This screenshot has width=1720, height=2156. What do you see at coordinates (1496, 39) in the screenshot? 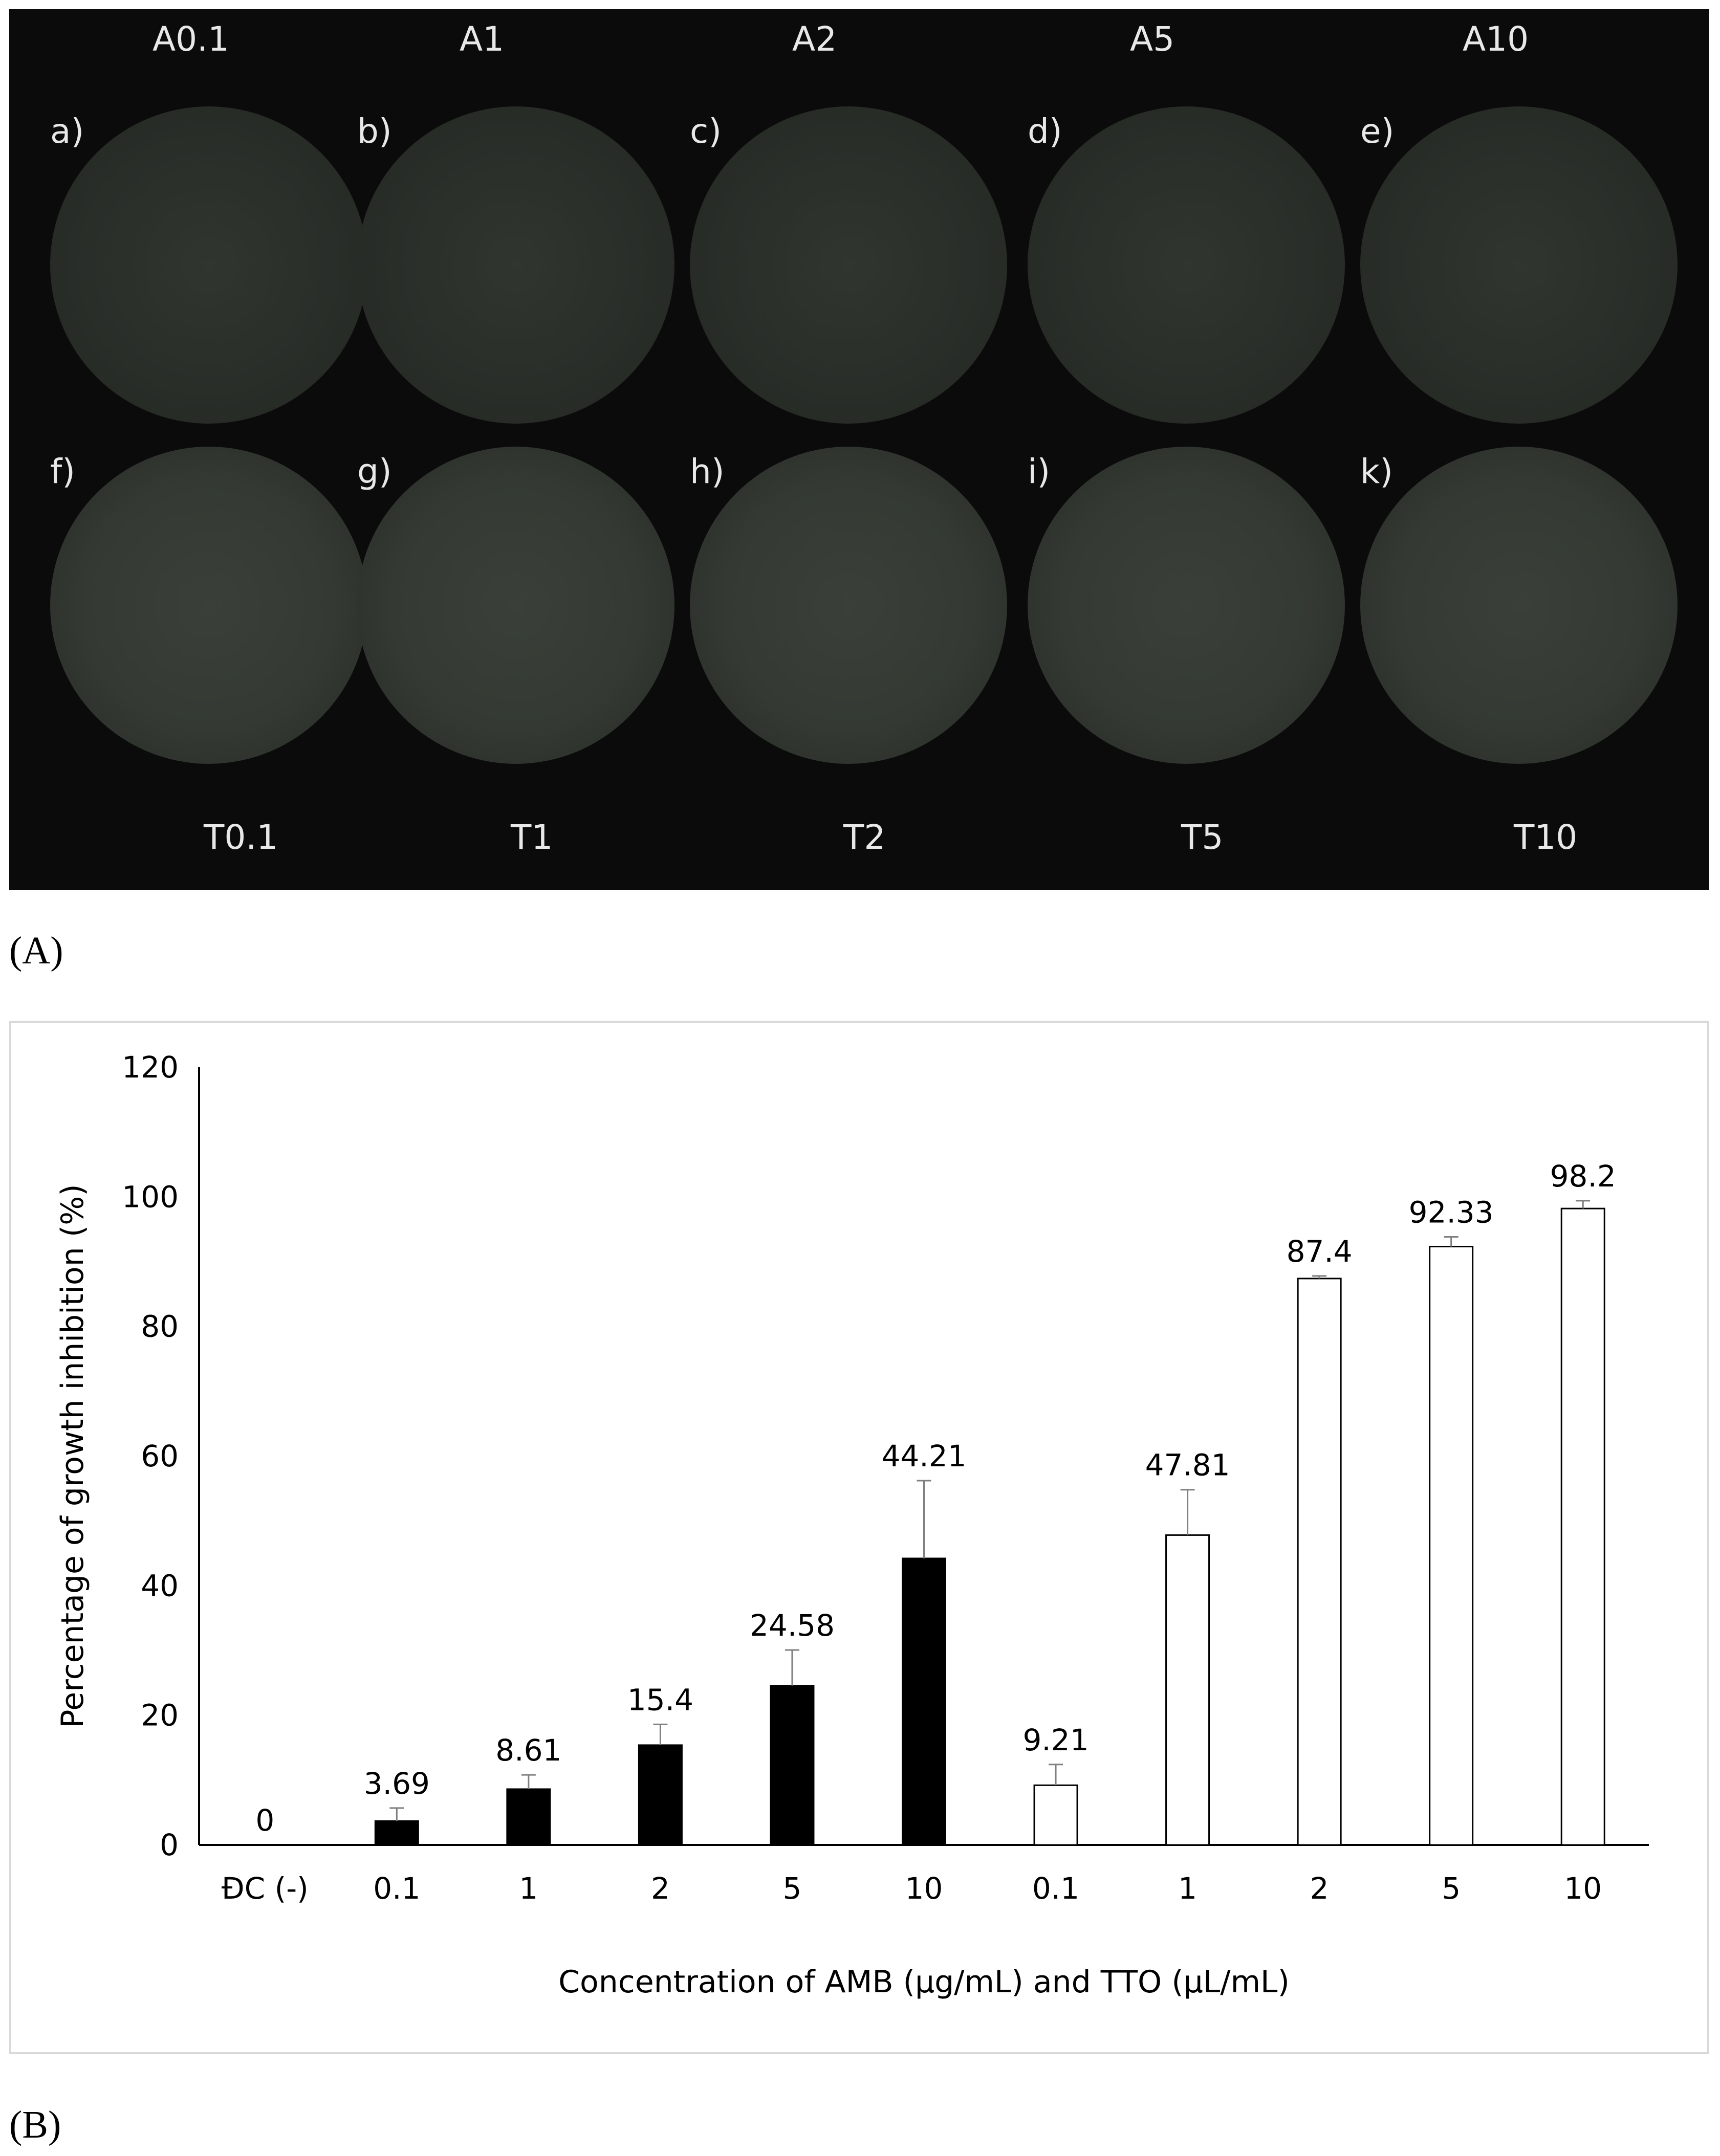
I see `column-label-top: A10` at bounding box center [1496, 39].